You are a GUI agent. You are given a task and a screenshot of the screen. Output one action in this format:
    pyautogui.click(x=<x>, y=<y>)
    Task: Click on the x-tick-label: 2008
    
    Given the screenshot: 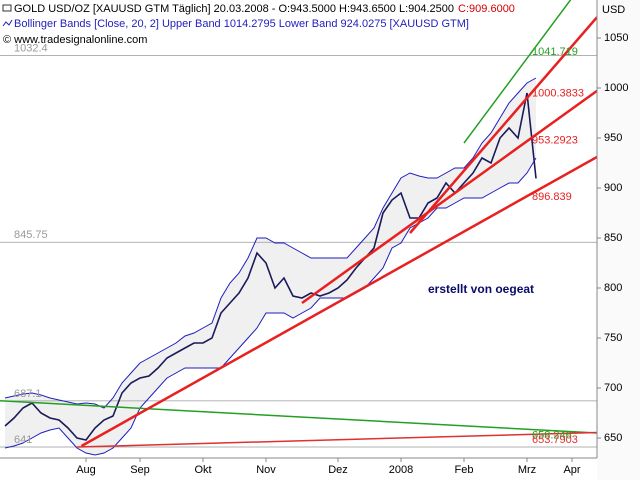 What is the action you would take?
    pyautogui.click(x=401, y=470)
    